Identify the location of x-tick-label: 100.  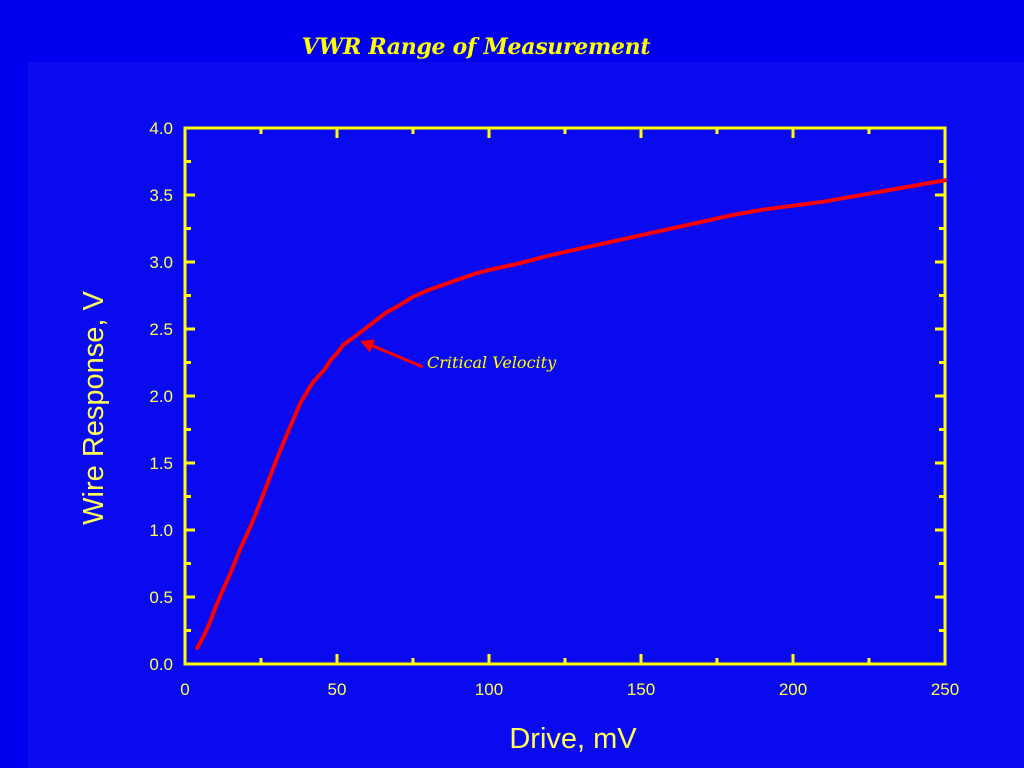
(489, 689).